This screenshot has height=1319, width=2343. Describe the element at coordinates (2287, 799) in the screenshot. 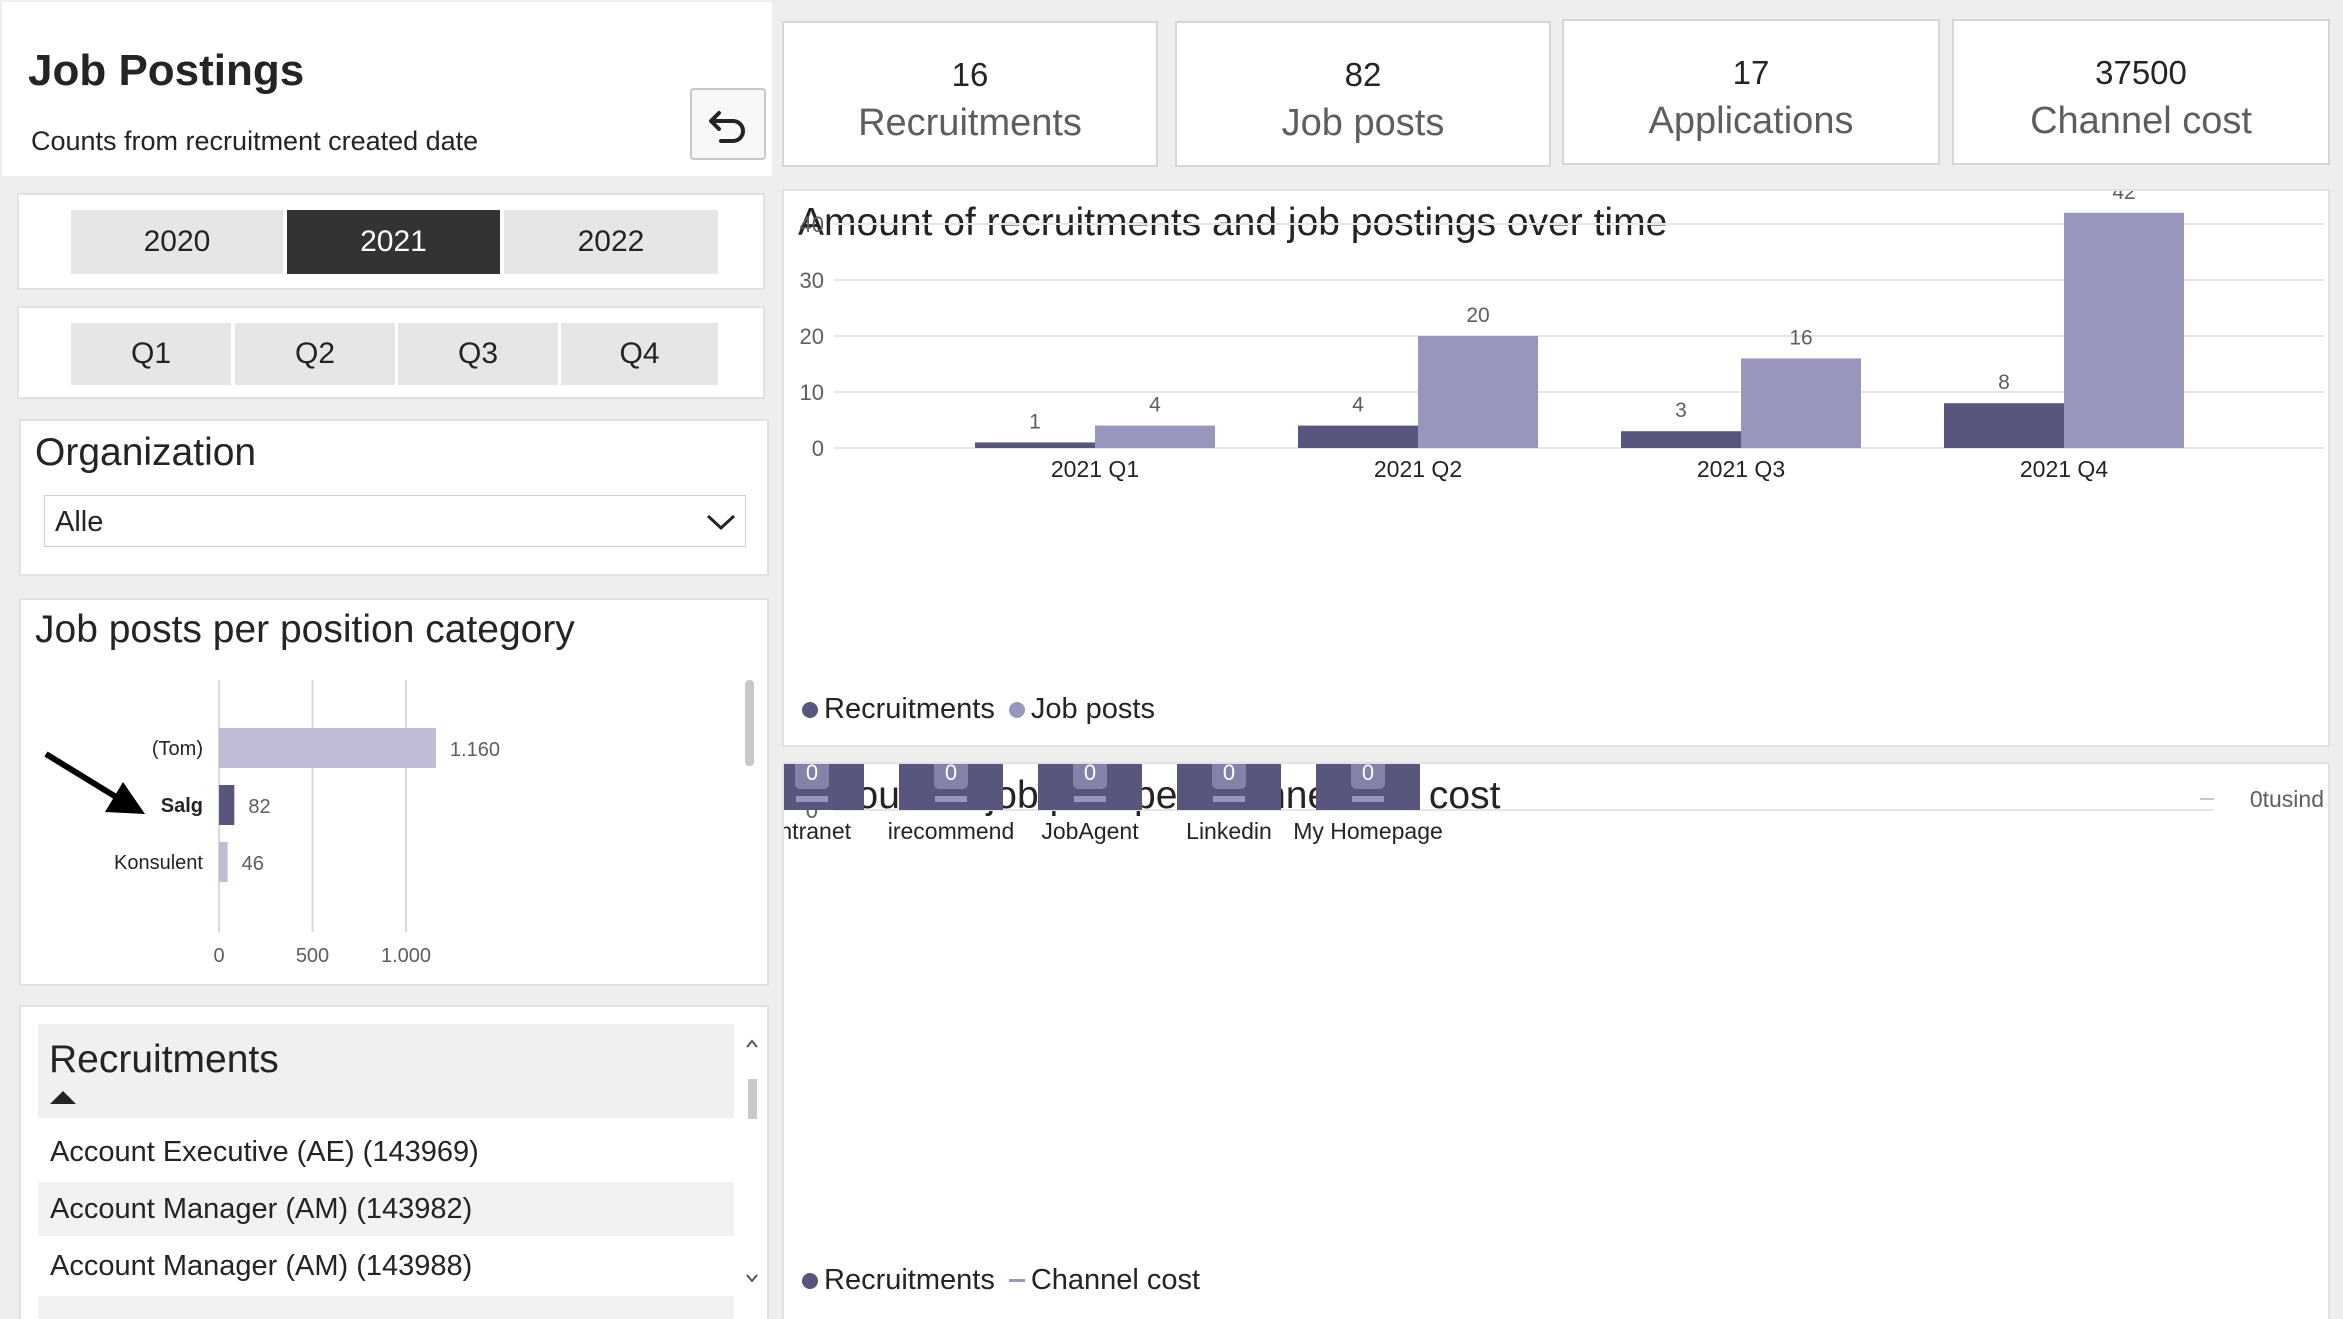

I see `y2-tick-label: 0tusind` at that location.